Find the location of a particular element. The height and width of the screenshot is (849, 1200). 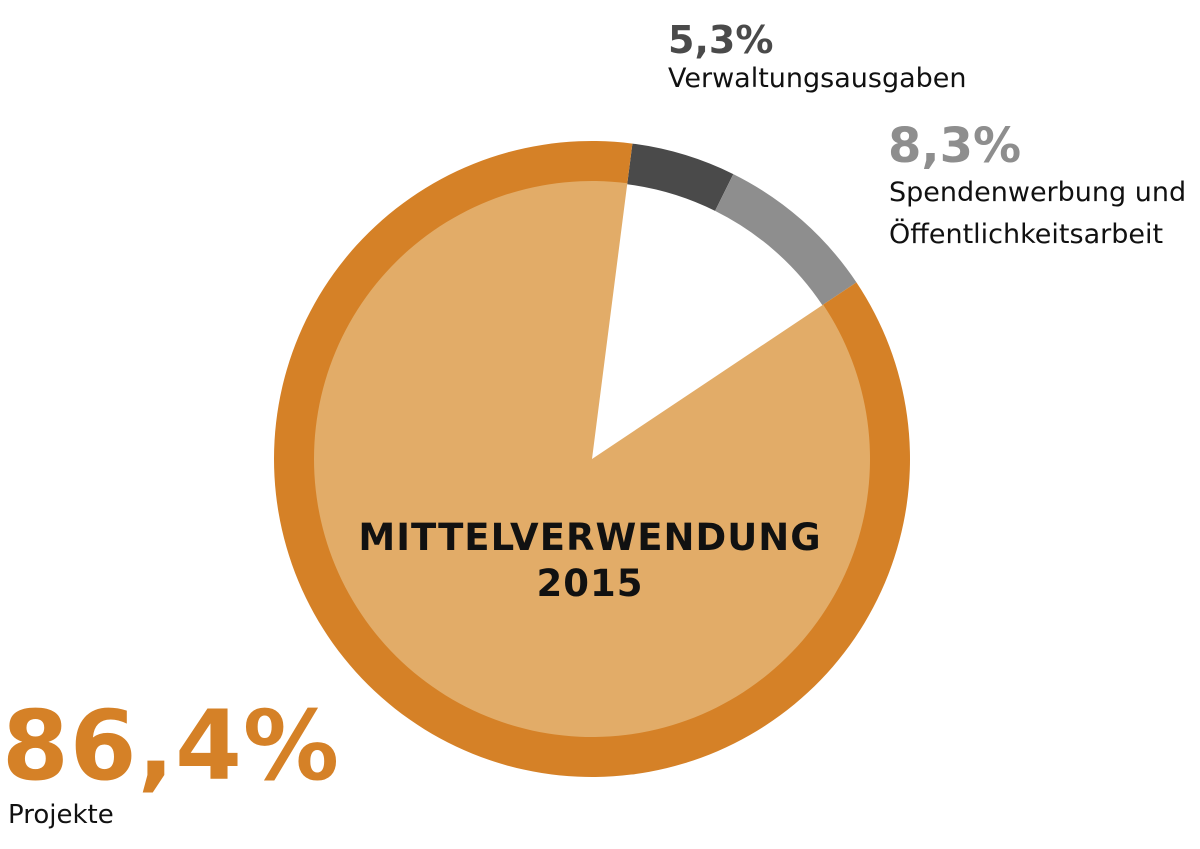

fundraising-ring-segment is located at coordinates (786, 240).